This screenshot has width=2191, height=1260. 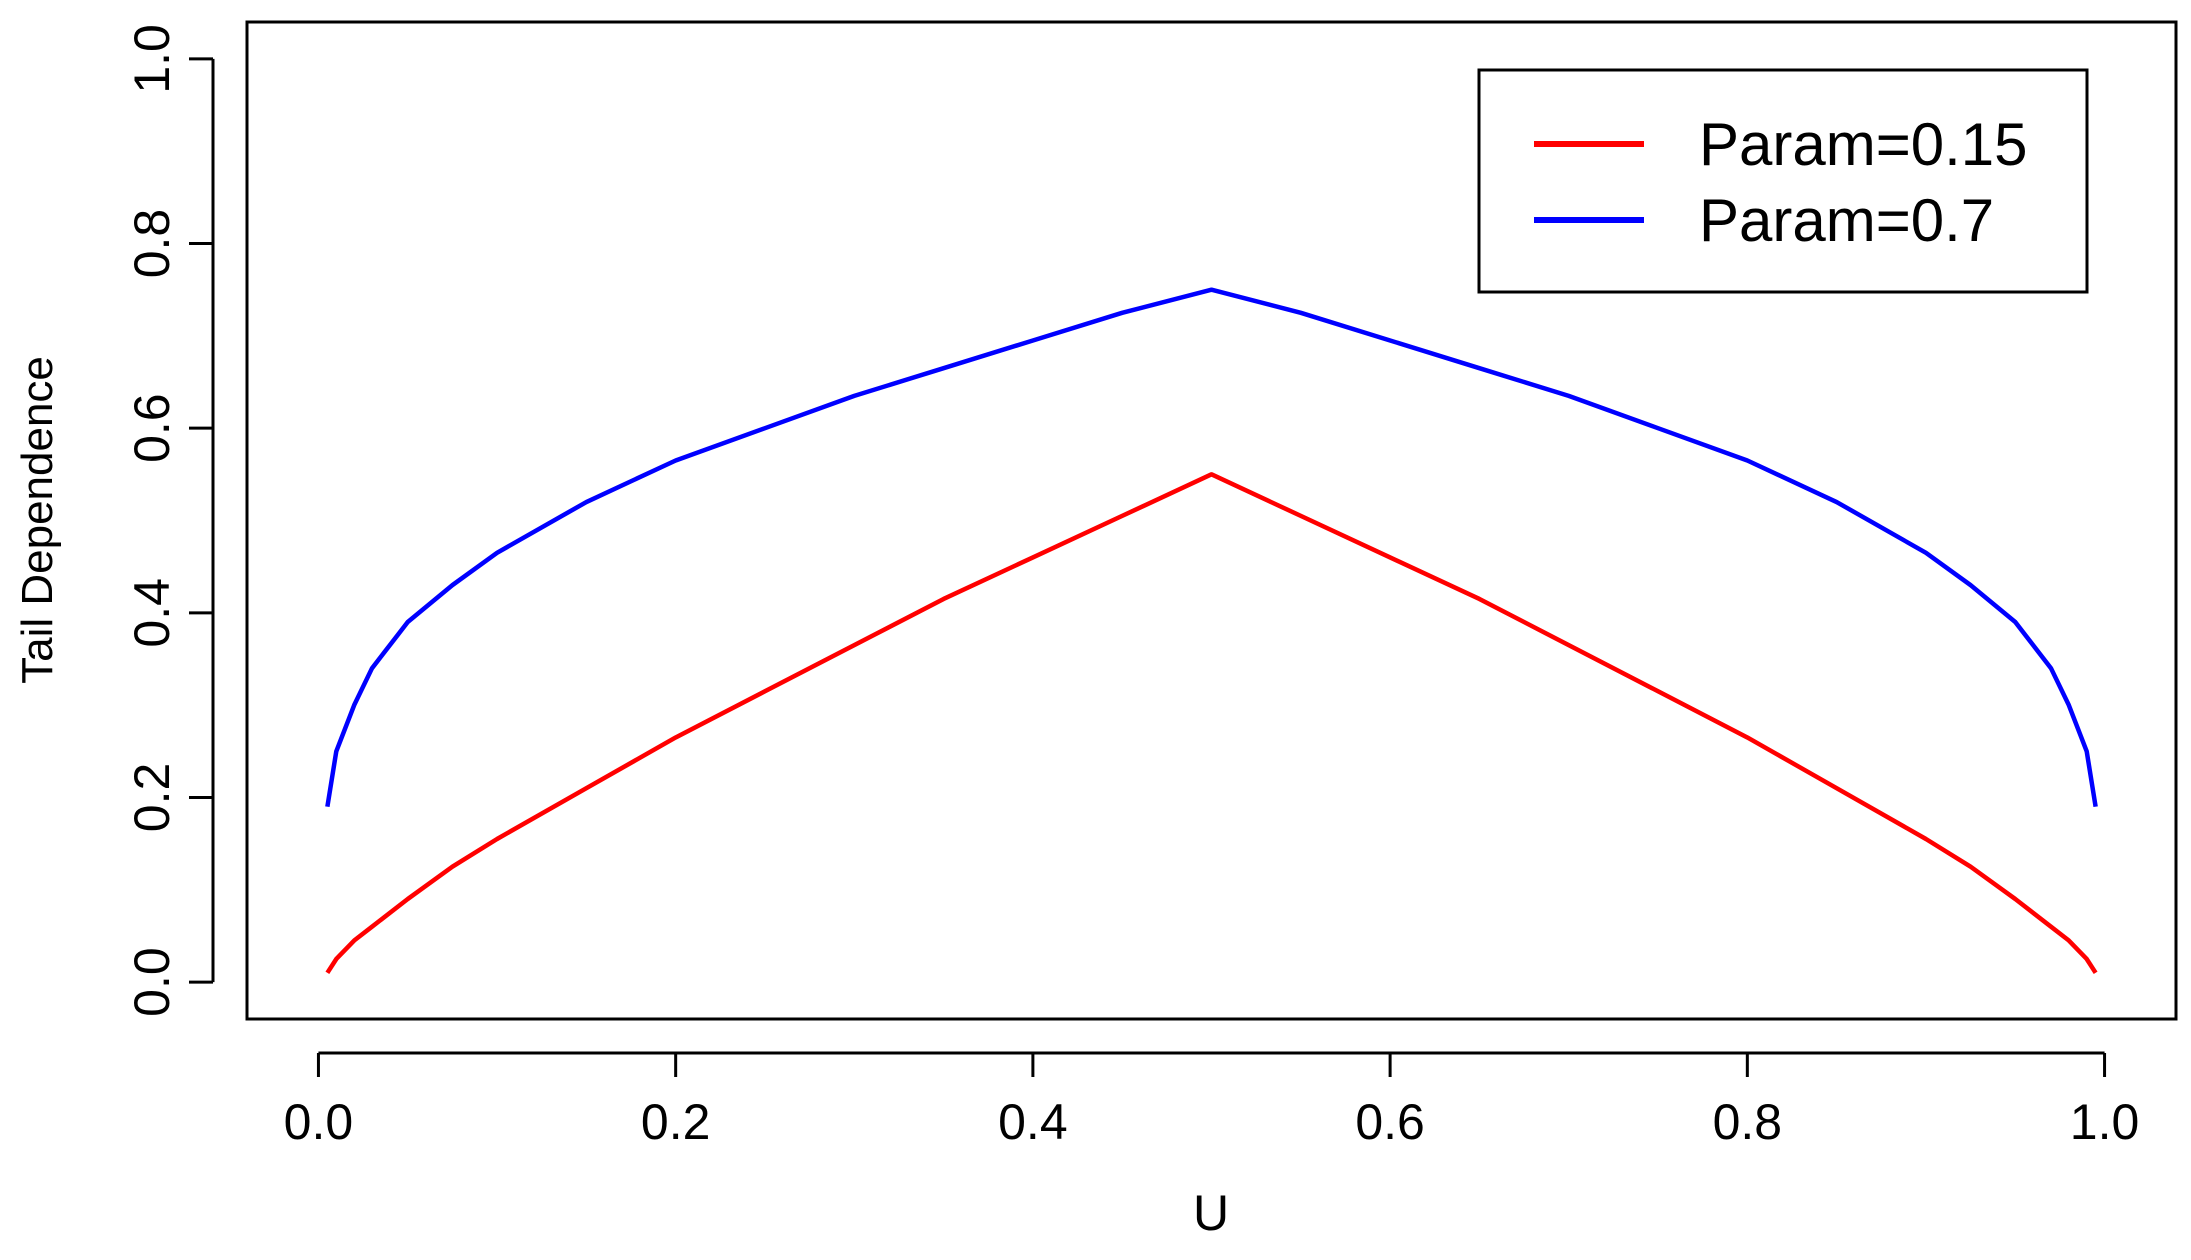 I want to click on legend-label: Param=0.7, so click(x=1846, y=220).